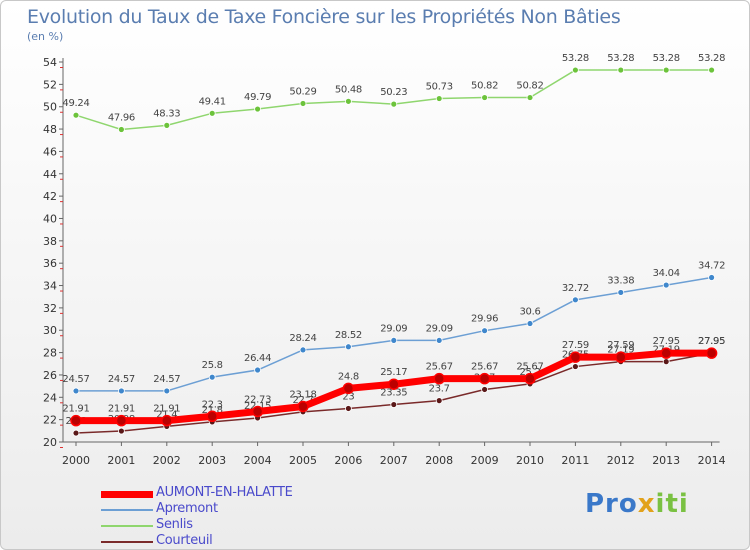  What do you see at coordinates (45, 36) in the screenshot?
I see `chart-subtitle: (en %)` at bounding box center [45, 36].